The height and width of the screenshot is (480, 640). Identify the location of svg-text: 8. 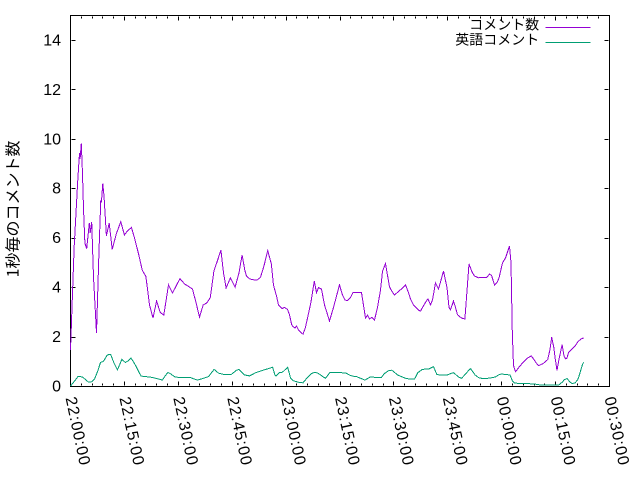
(56, 189).